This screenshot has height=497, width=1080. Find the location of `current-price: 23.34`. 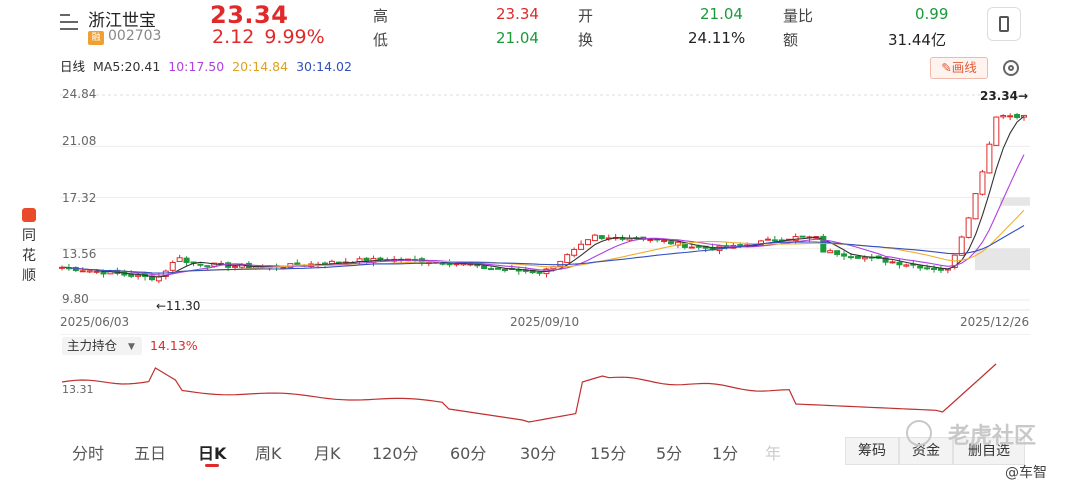

current-price: 23.34 is located at coordinates (249, 15).